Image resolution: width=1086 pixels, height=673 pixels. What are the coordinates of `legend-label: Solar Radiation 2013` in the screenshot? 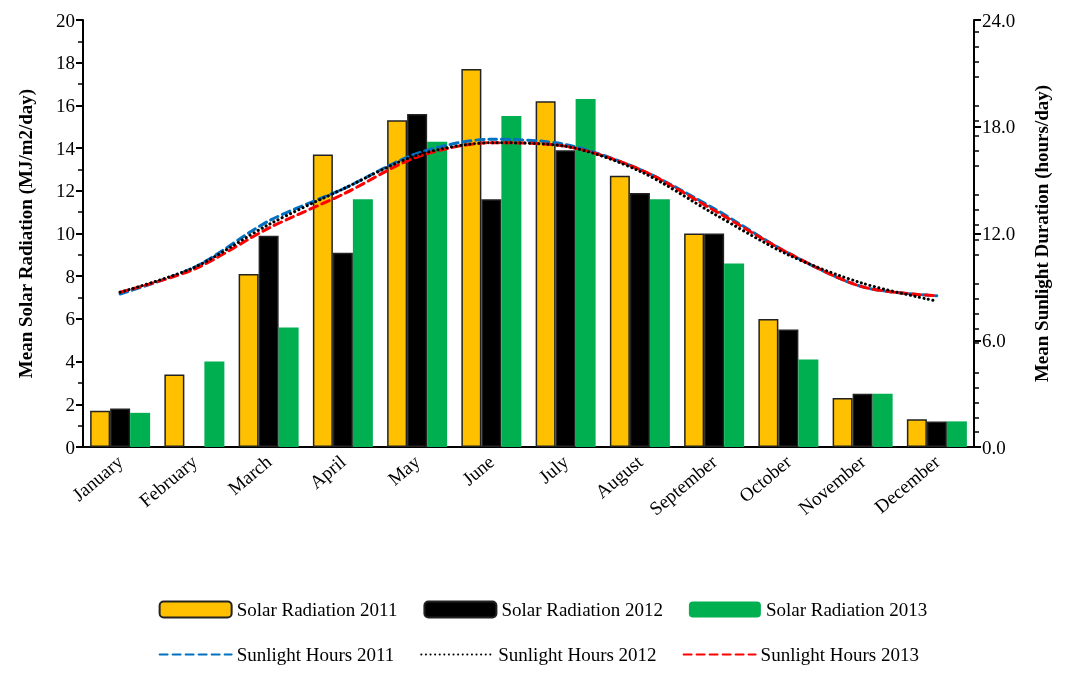 It's located at (846, 609).